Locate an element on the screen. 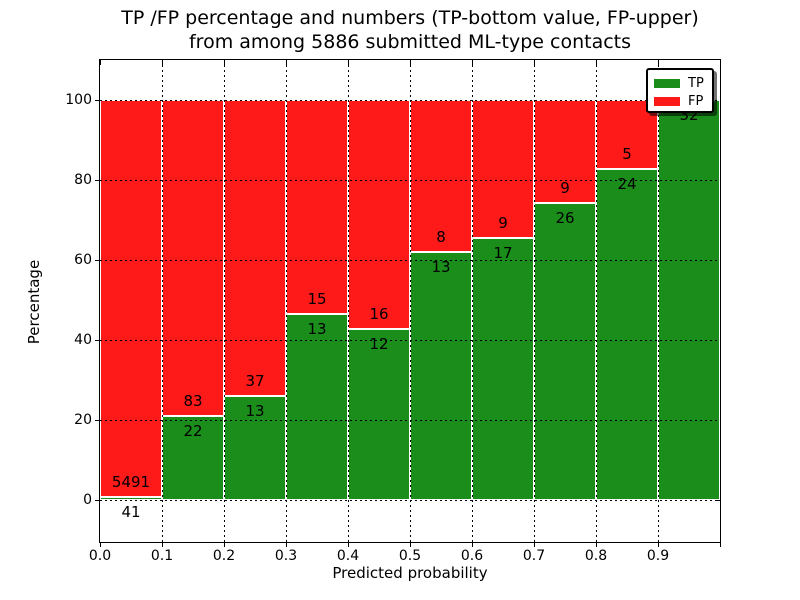 The height and width of the screenshot is (600, 800). legend-item-fp: FP is located at coordinates (680, 101).